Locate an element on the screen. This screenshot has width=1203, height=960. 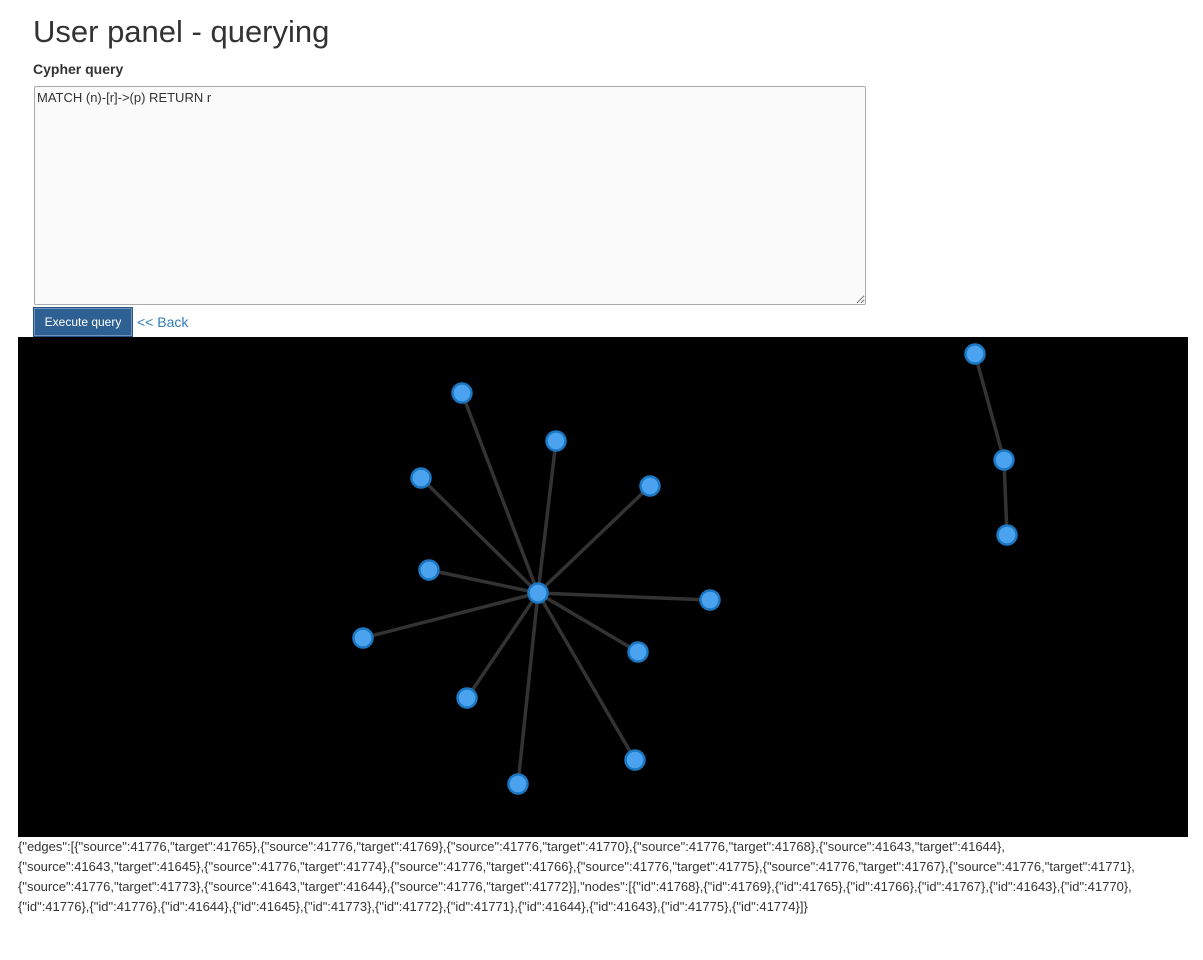
execute-query-button: Execute query is located at coordinates (83, 322).